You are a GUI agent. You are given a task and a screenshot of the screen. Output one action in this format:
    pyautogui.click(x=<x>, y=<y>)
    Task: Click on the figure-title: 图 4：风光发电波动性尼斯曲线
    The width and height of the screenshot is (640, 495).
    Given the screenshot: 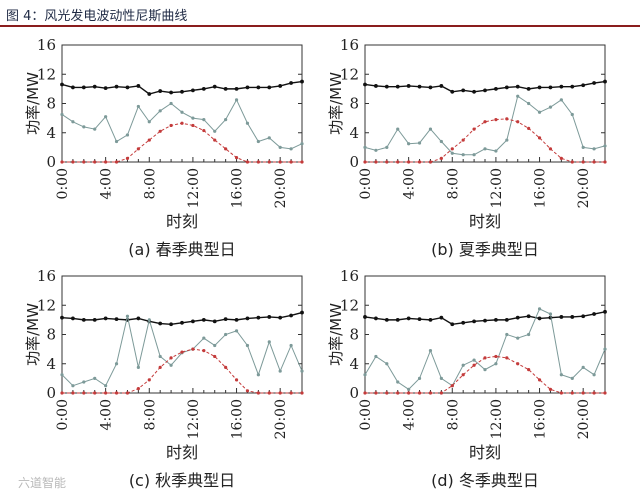 What is the action you would take?
    pyautogui.click(x=97, y=16)
    